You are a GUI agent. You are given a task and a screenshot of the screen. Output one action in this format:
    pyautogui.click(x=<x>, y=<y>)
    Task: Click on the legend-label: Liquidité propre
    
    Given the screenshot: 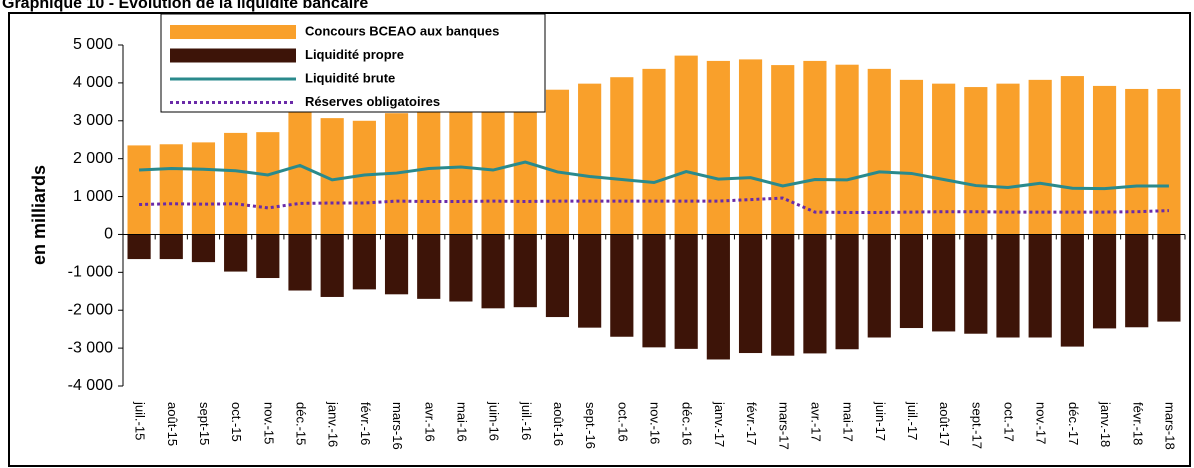 What is the action you would take?
    pyautogui.click(x=354, y=54)
    